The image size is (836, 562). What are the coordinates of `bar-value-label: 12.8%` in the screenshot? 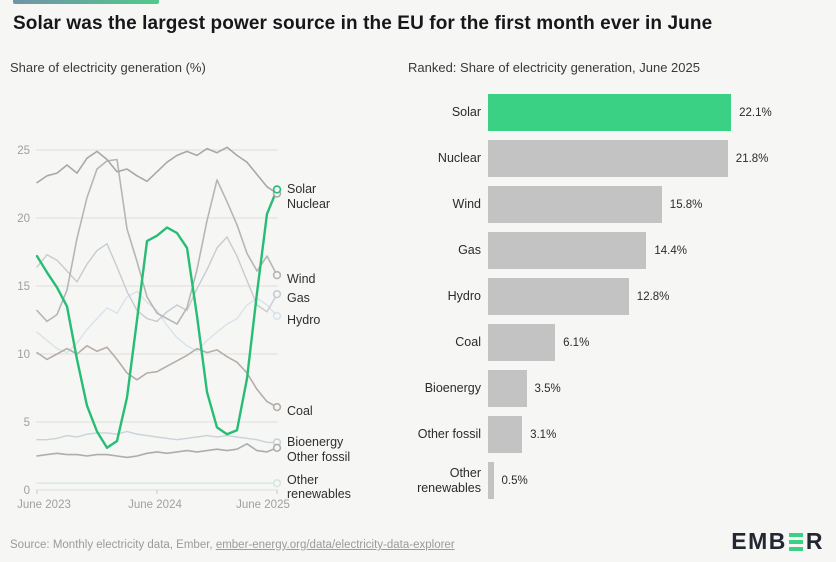 It's located at (653, 296).